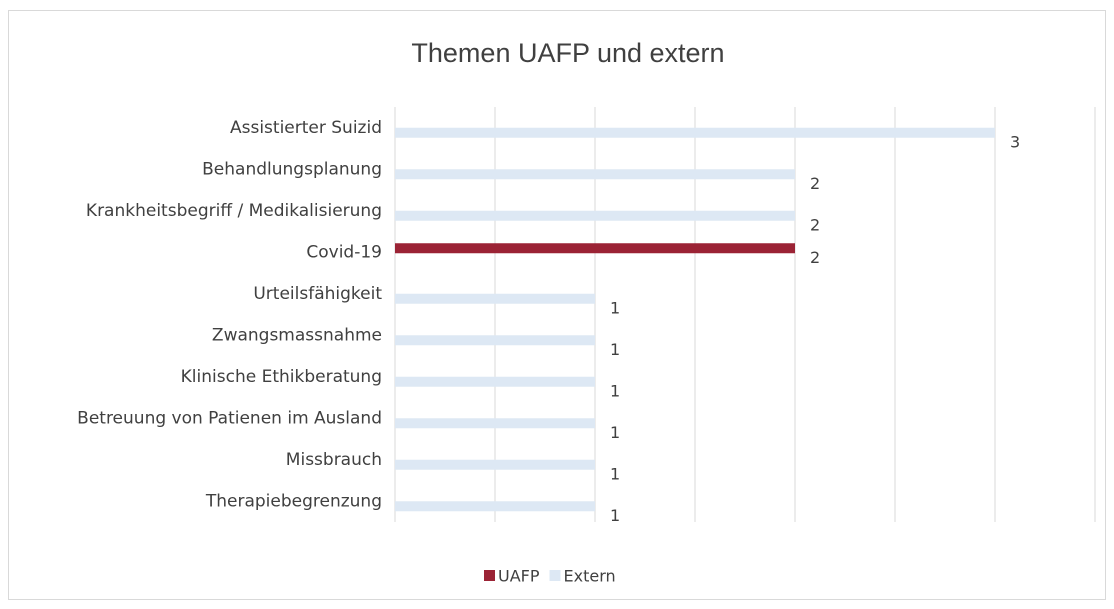 The height and width of the screenshot is (609, 1114). Describe the element at coordinates (292, 169) in the screenshot. I see `y-tick-label: Behandlungsplanung` at that location.